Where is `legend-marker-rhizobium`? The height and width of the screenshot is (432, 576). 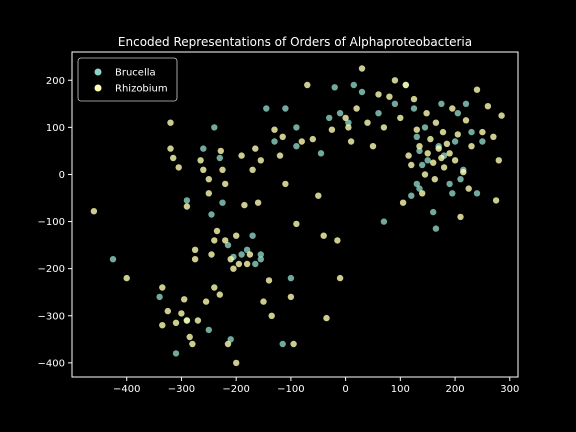 legend-marker-rhizobium is located at coordinates (98, 88).